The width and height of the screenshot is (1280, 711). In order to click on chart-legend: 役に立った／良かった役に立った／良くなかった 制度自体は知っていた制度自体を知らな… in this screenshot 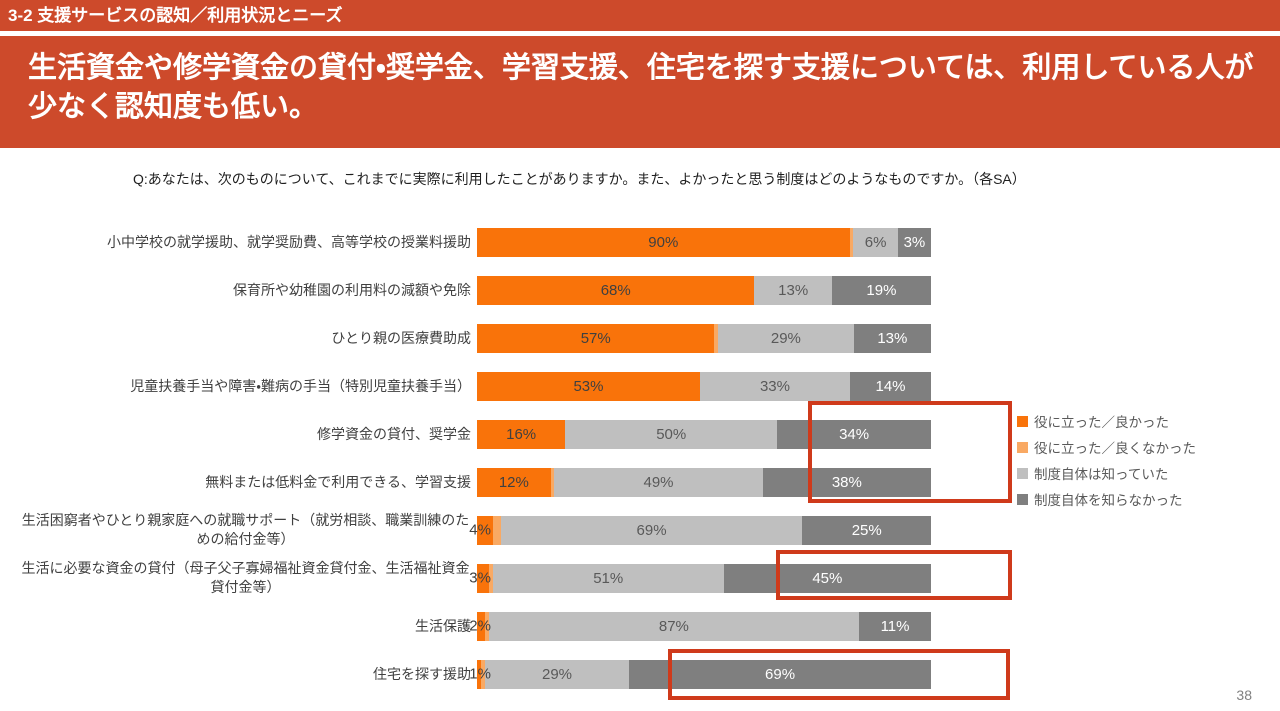, I will do `click(1106, 463)`.